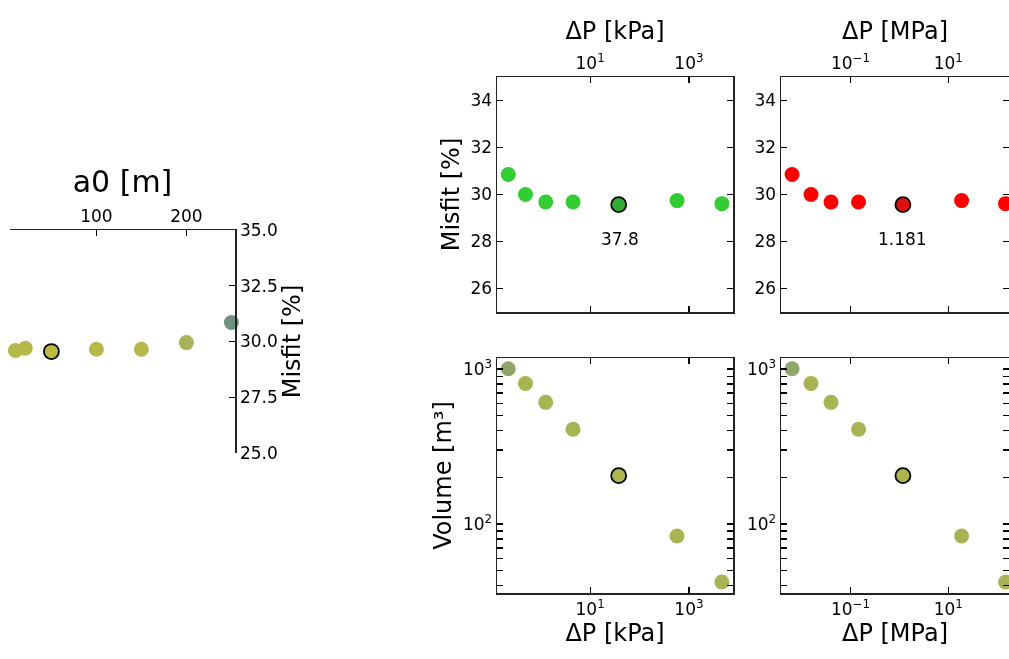 This screenshot has width=1009, height=659. Describe the element at coordinates (258, 341) in the screenshot. I see `y-tick-label: 30.0` at that location.